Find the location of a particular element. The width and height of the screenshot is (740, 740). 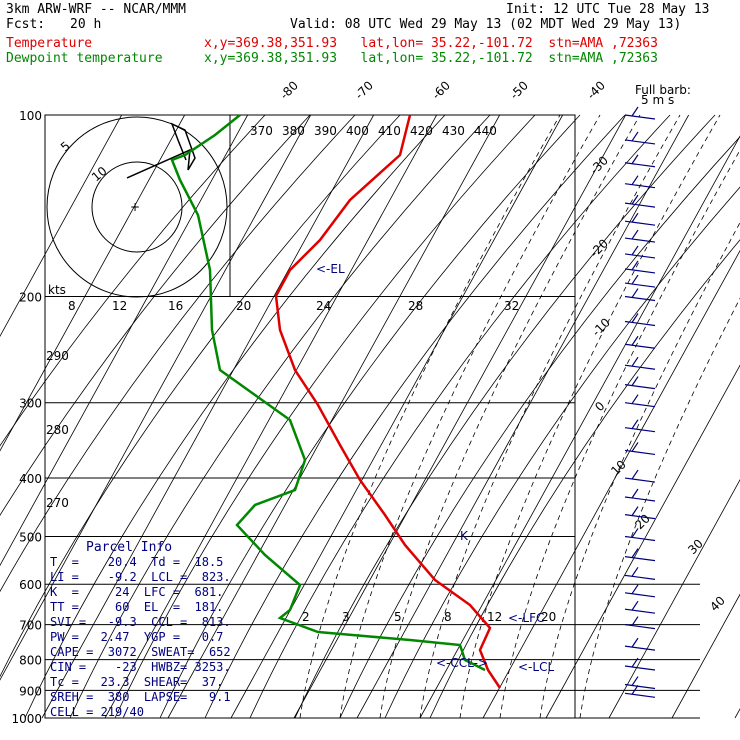

annotation-label: <-LCL is located at coordinates (536, 667).